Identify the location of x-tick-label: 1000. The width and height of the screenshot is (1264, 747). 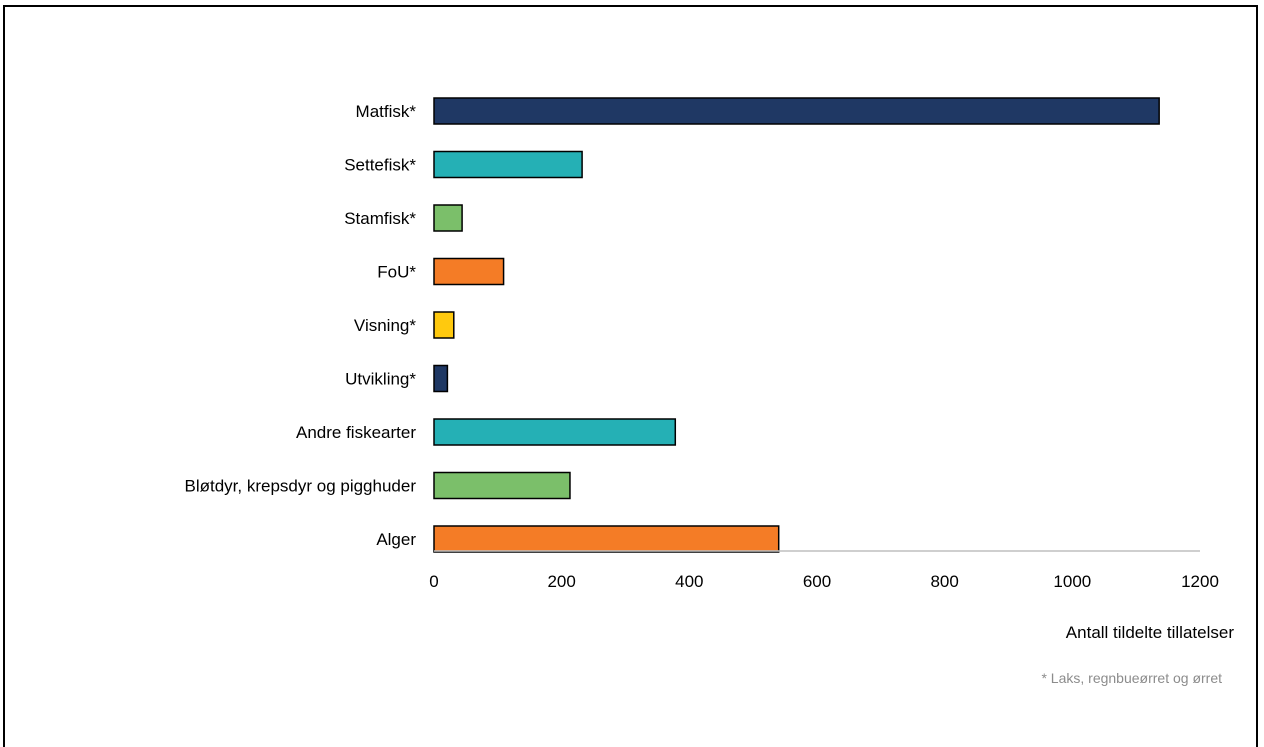
(1072, 581).